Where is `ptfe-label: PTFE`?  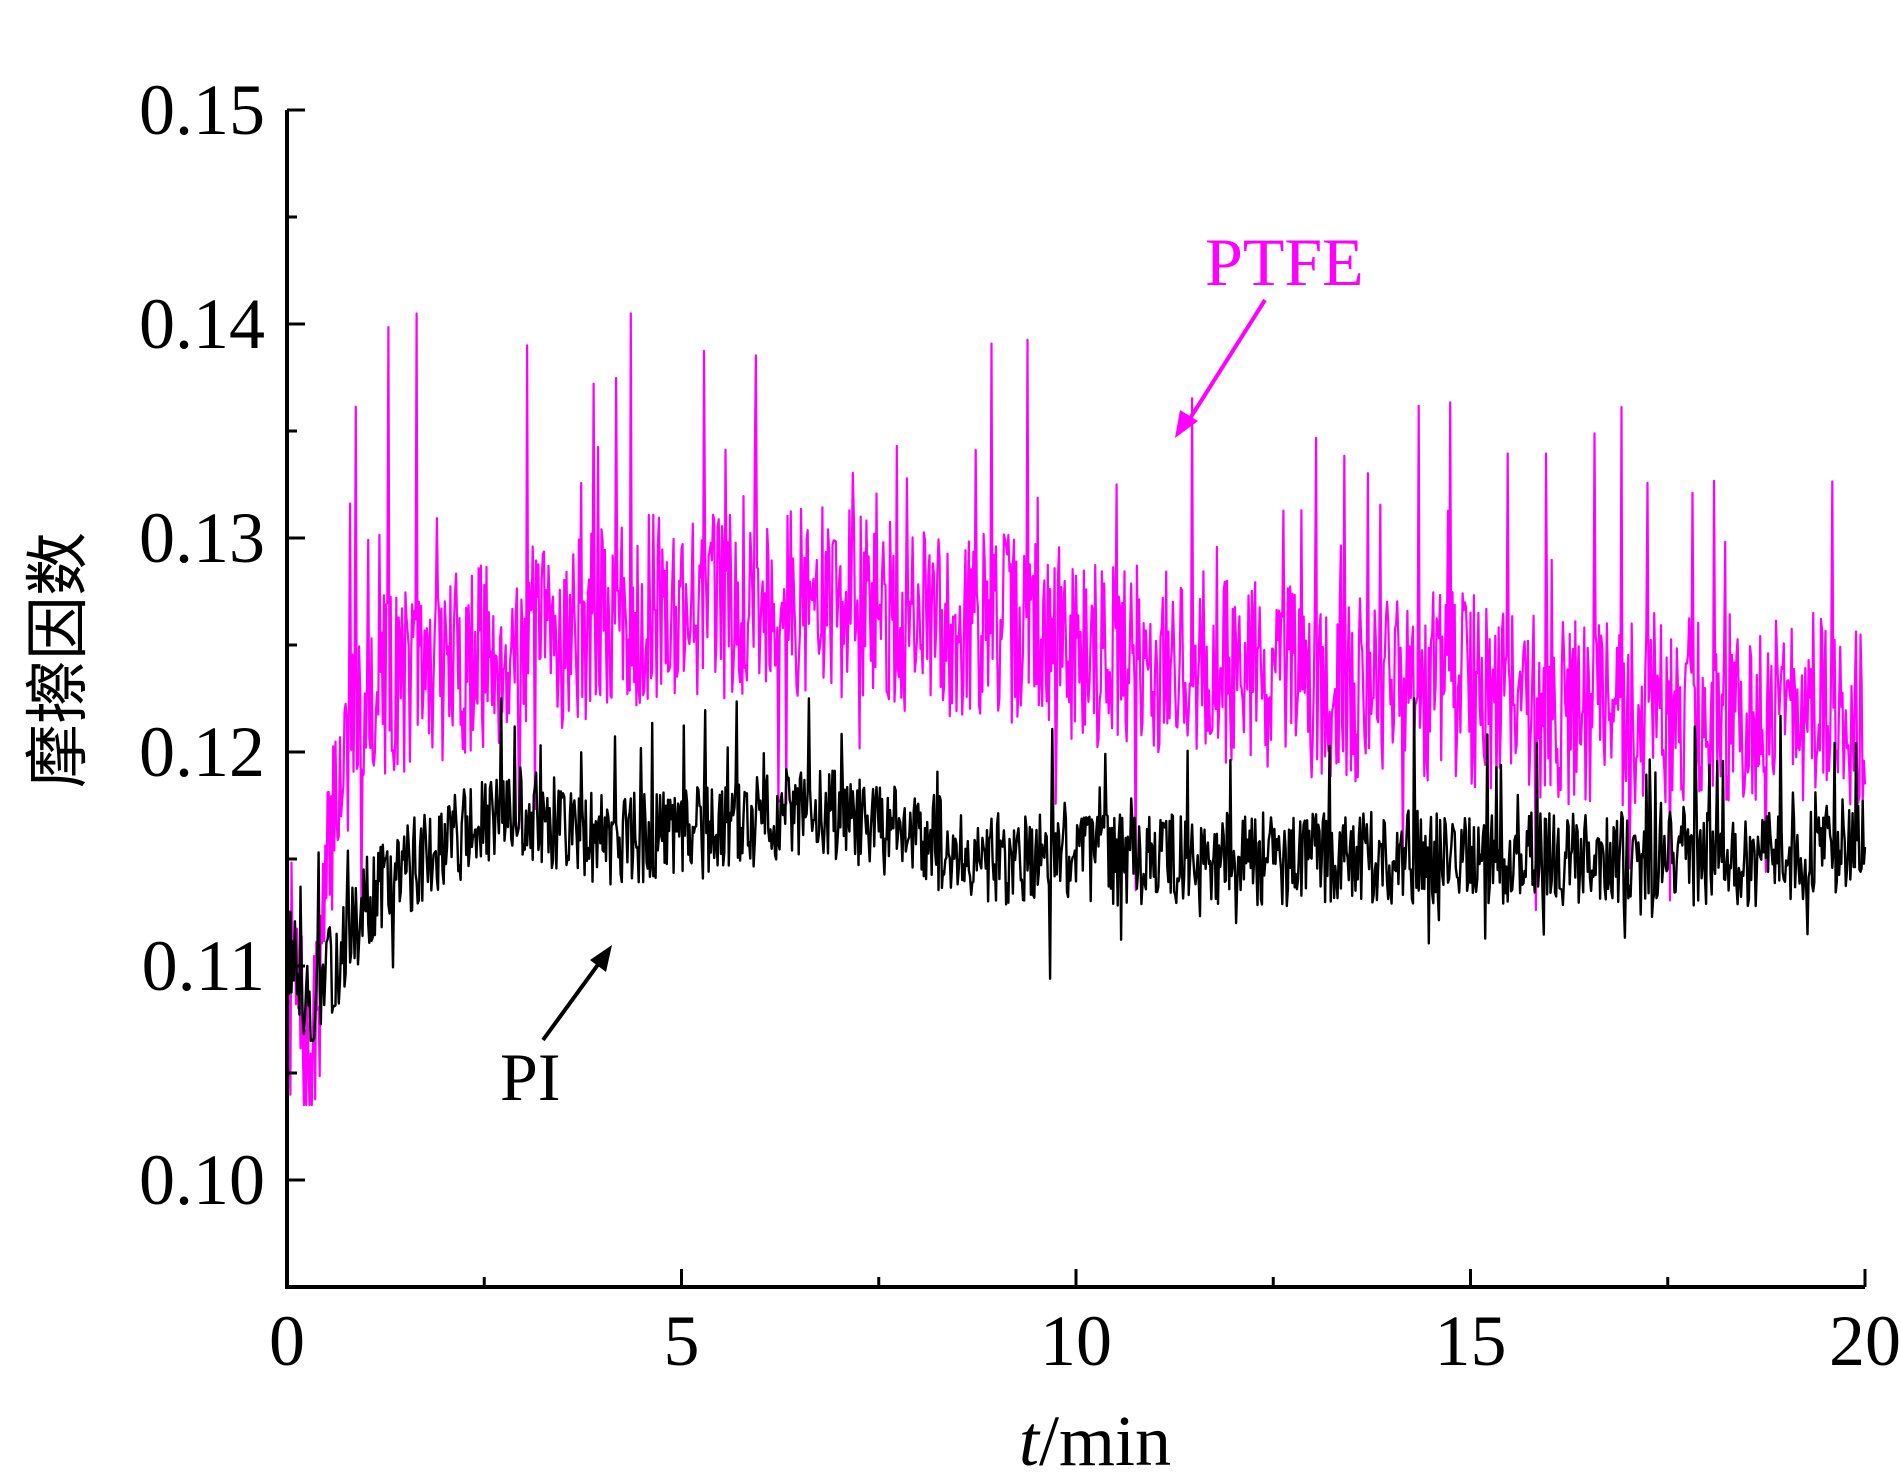 ptfe-label: PTFE is located at coordinates (1284, 262).